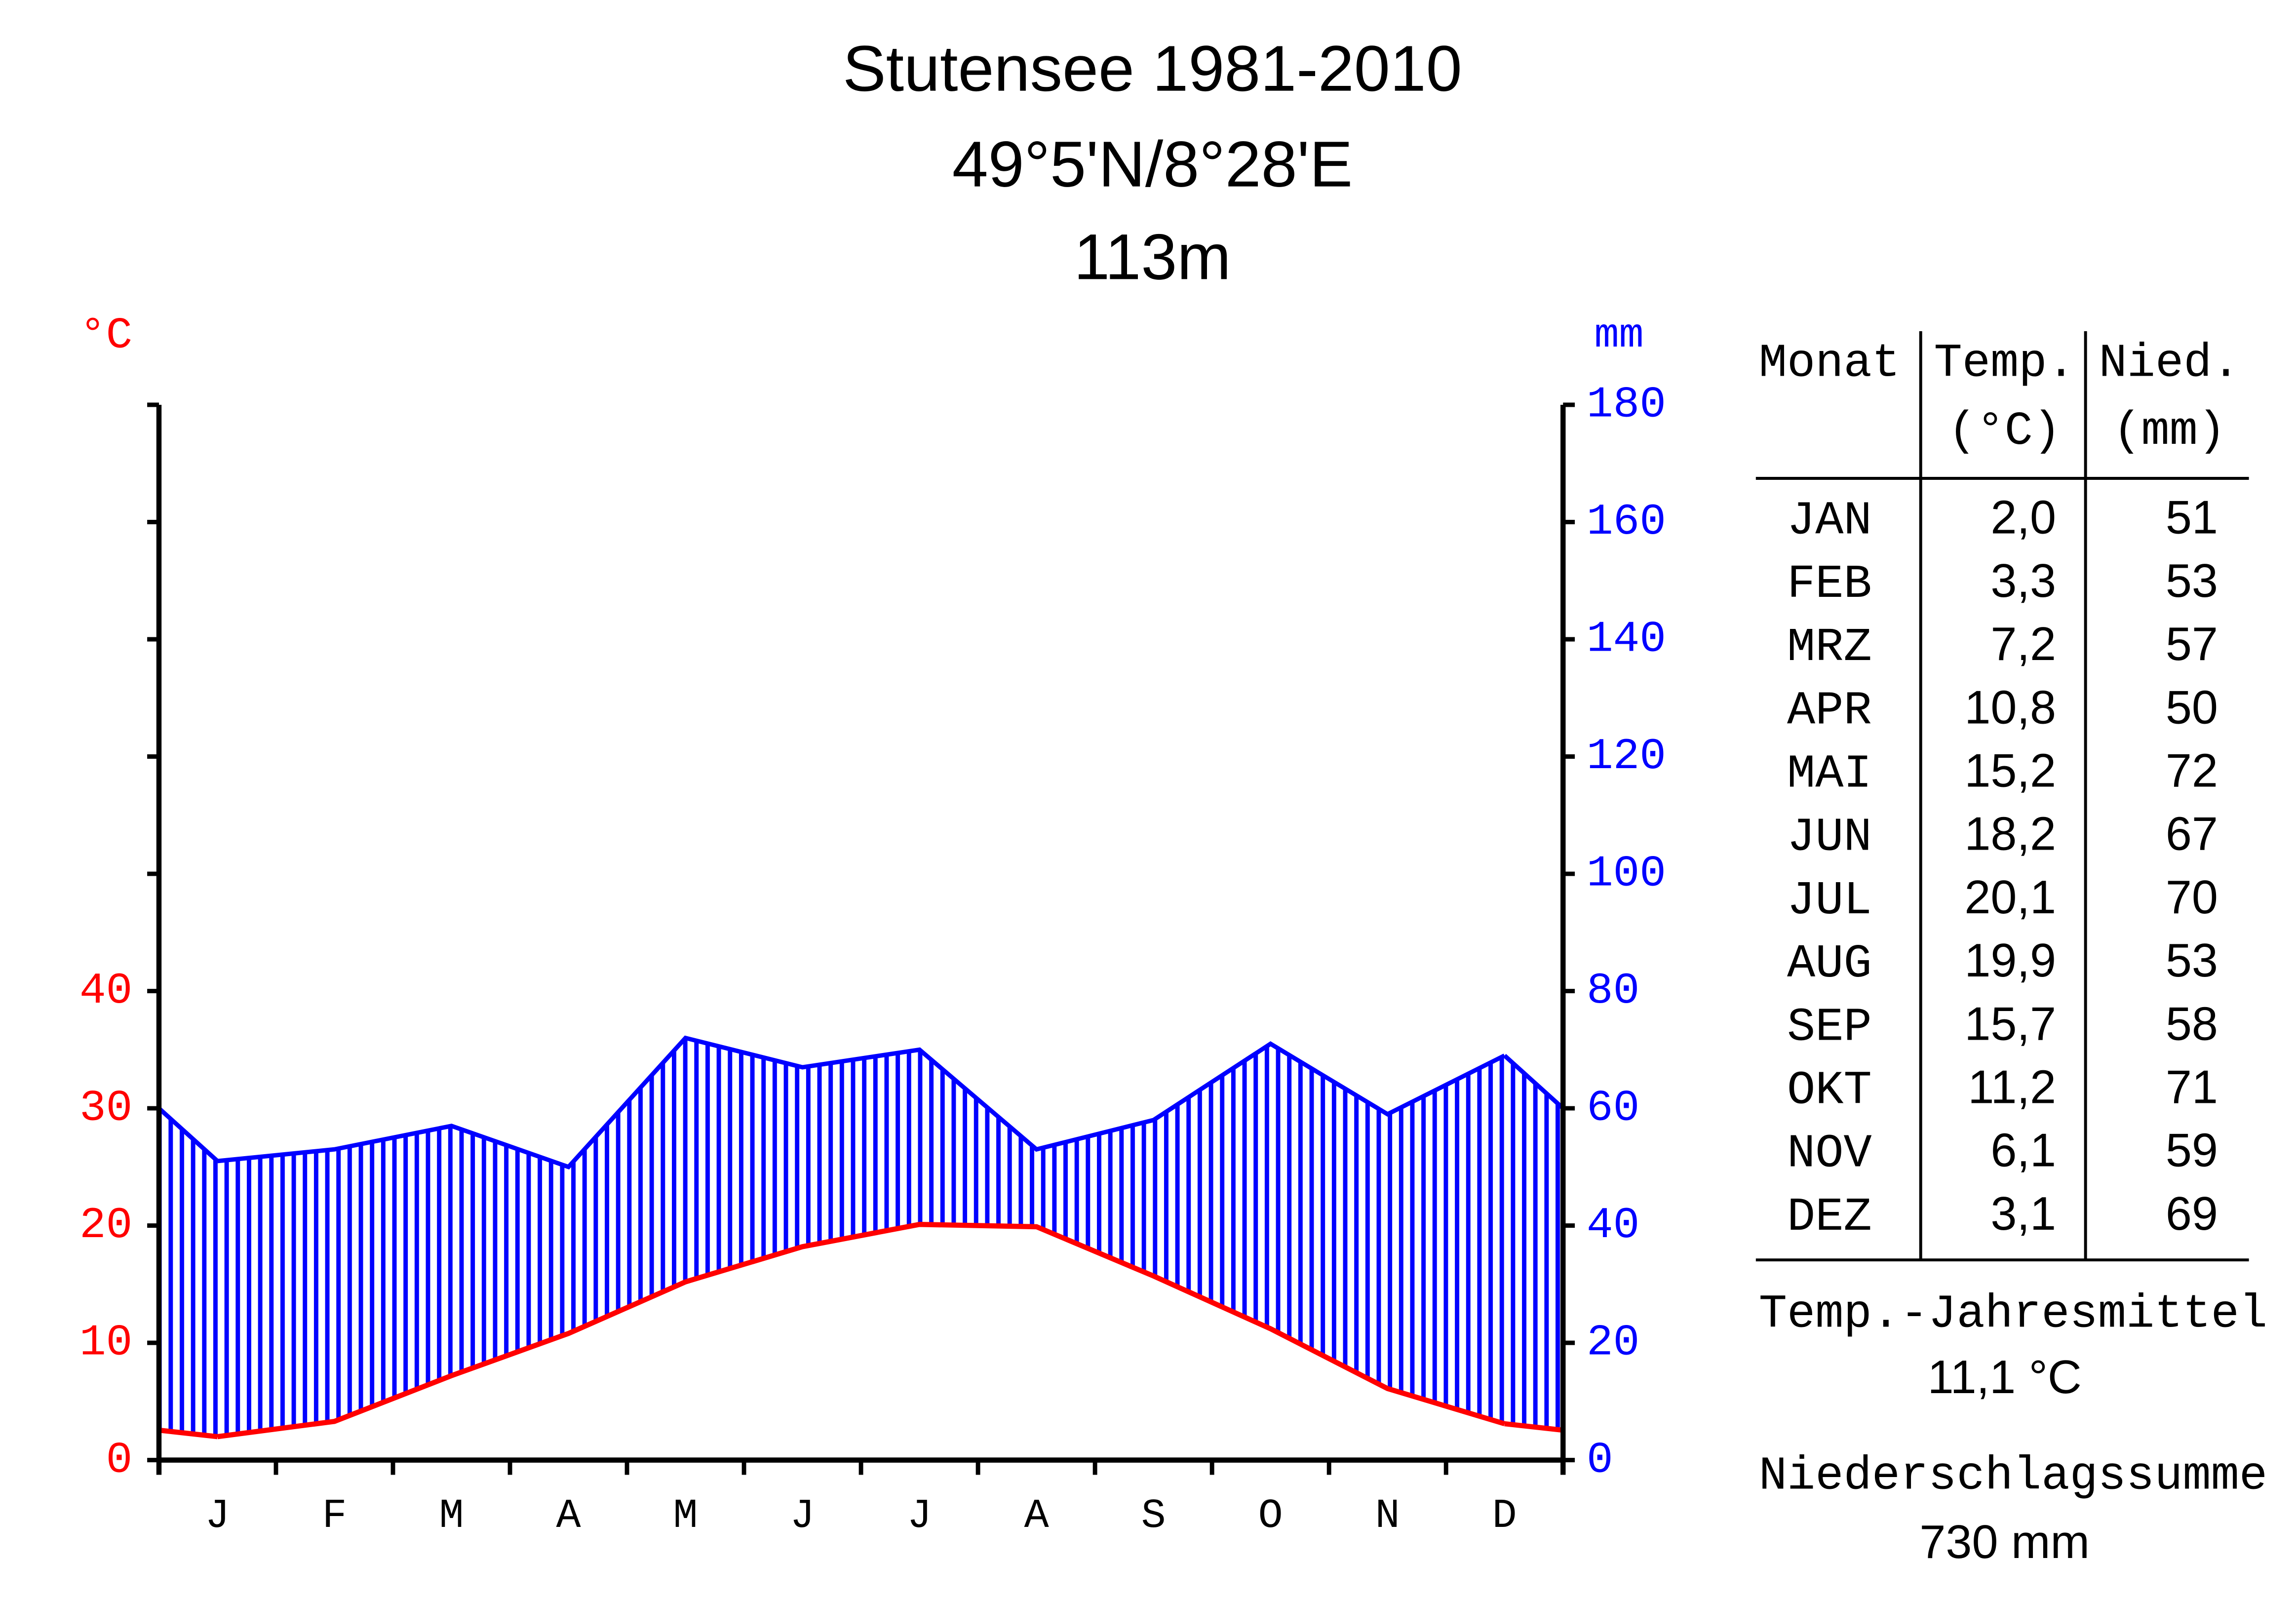  Describe the element at coordinates (1829, 1217) in the screenshot. I see `table-month: DEZ` at that location.